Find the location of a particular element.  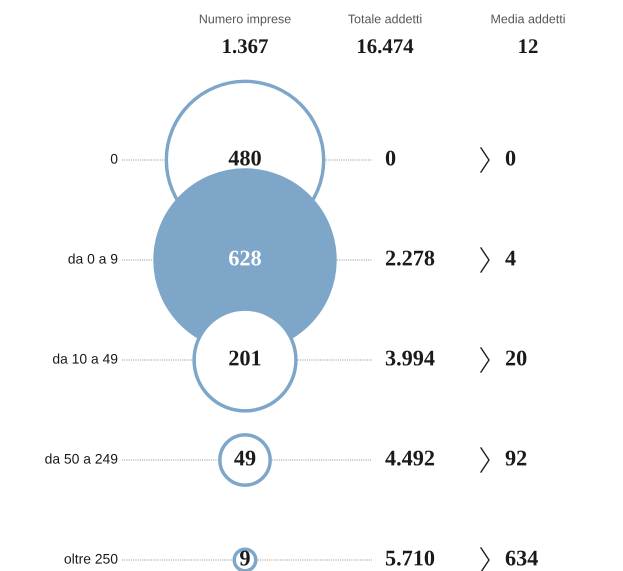

data-label: 3.994 is located at coordinates (410, 358).